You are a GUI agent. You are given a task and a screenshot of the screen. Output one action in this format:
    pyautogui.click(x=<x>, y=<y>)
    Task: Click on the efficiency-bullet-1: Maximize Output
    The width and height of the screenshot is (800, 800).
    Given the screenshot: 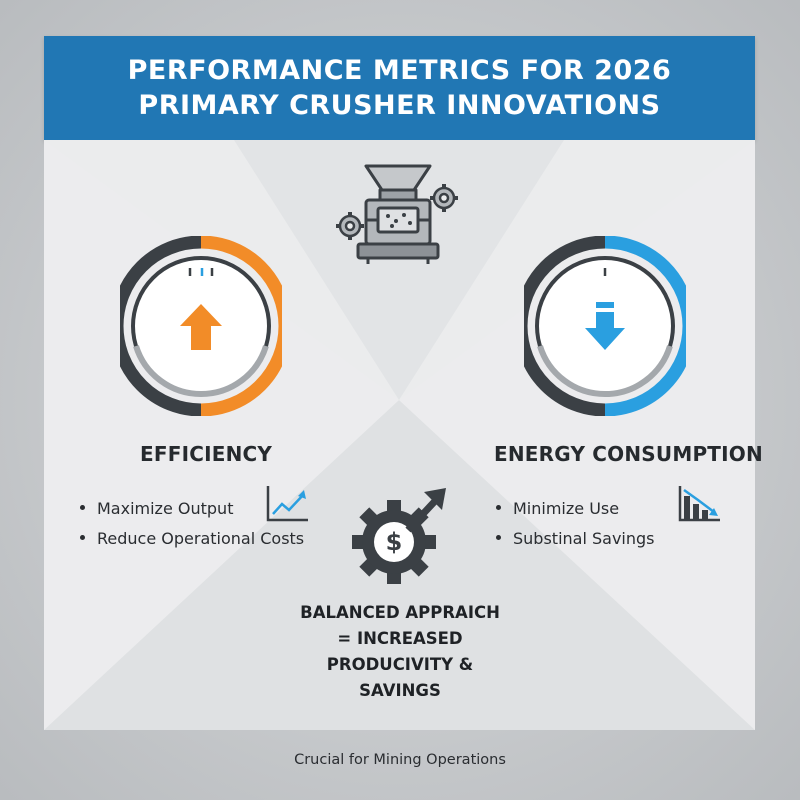 What is the action you would take?
    pyautogui.click(x=192, y=509)
    